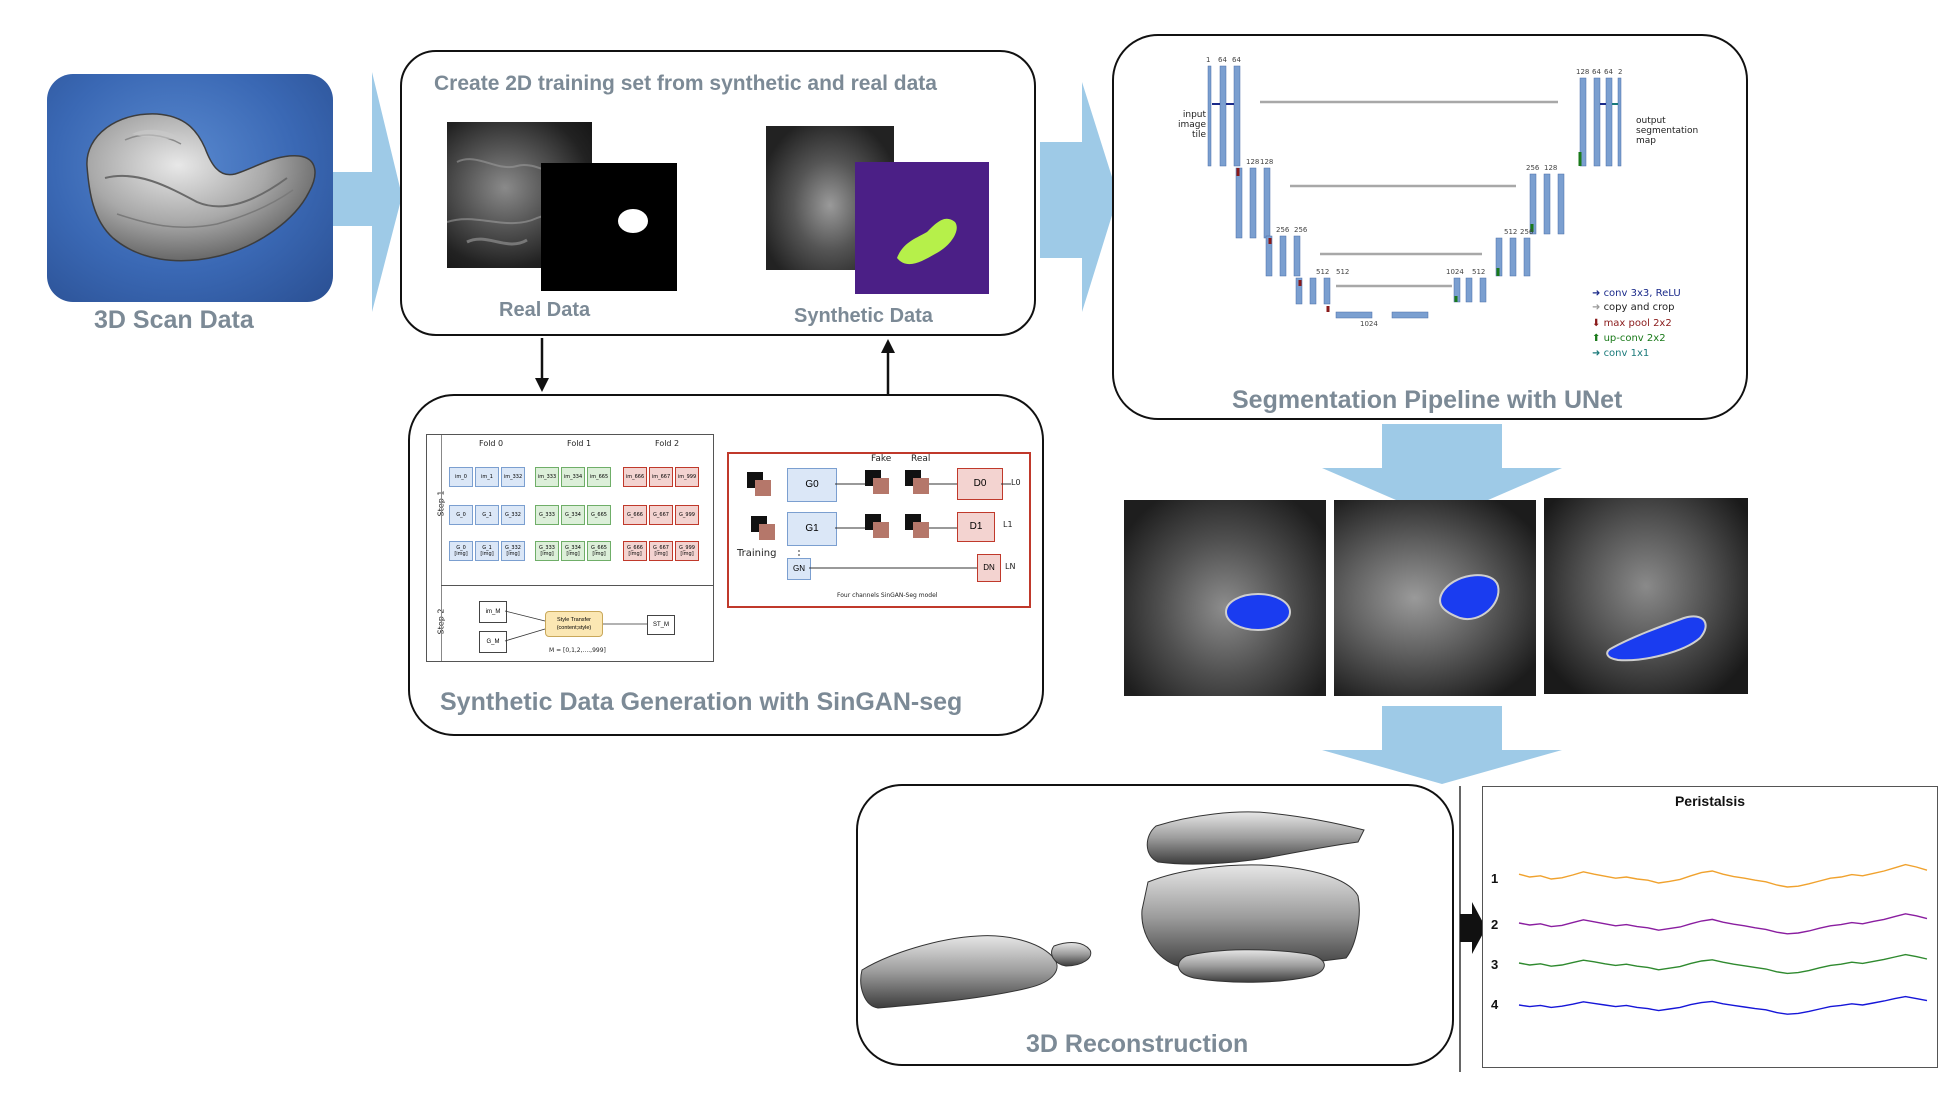 This screenshot has height=1112, width=1958. I want to click on g1-block: G1, so click(812, 529).